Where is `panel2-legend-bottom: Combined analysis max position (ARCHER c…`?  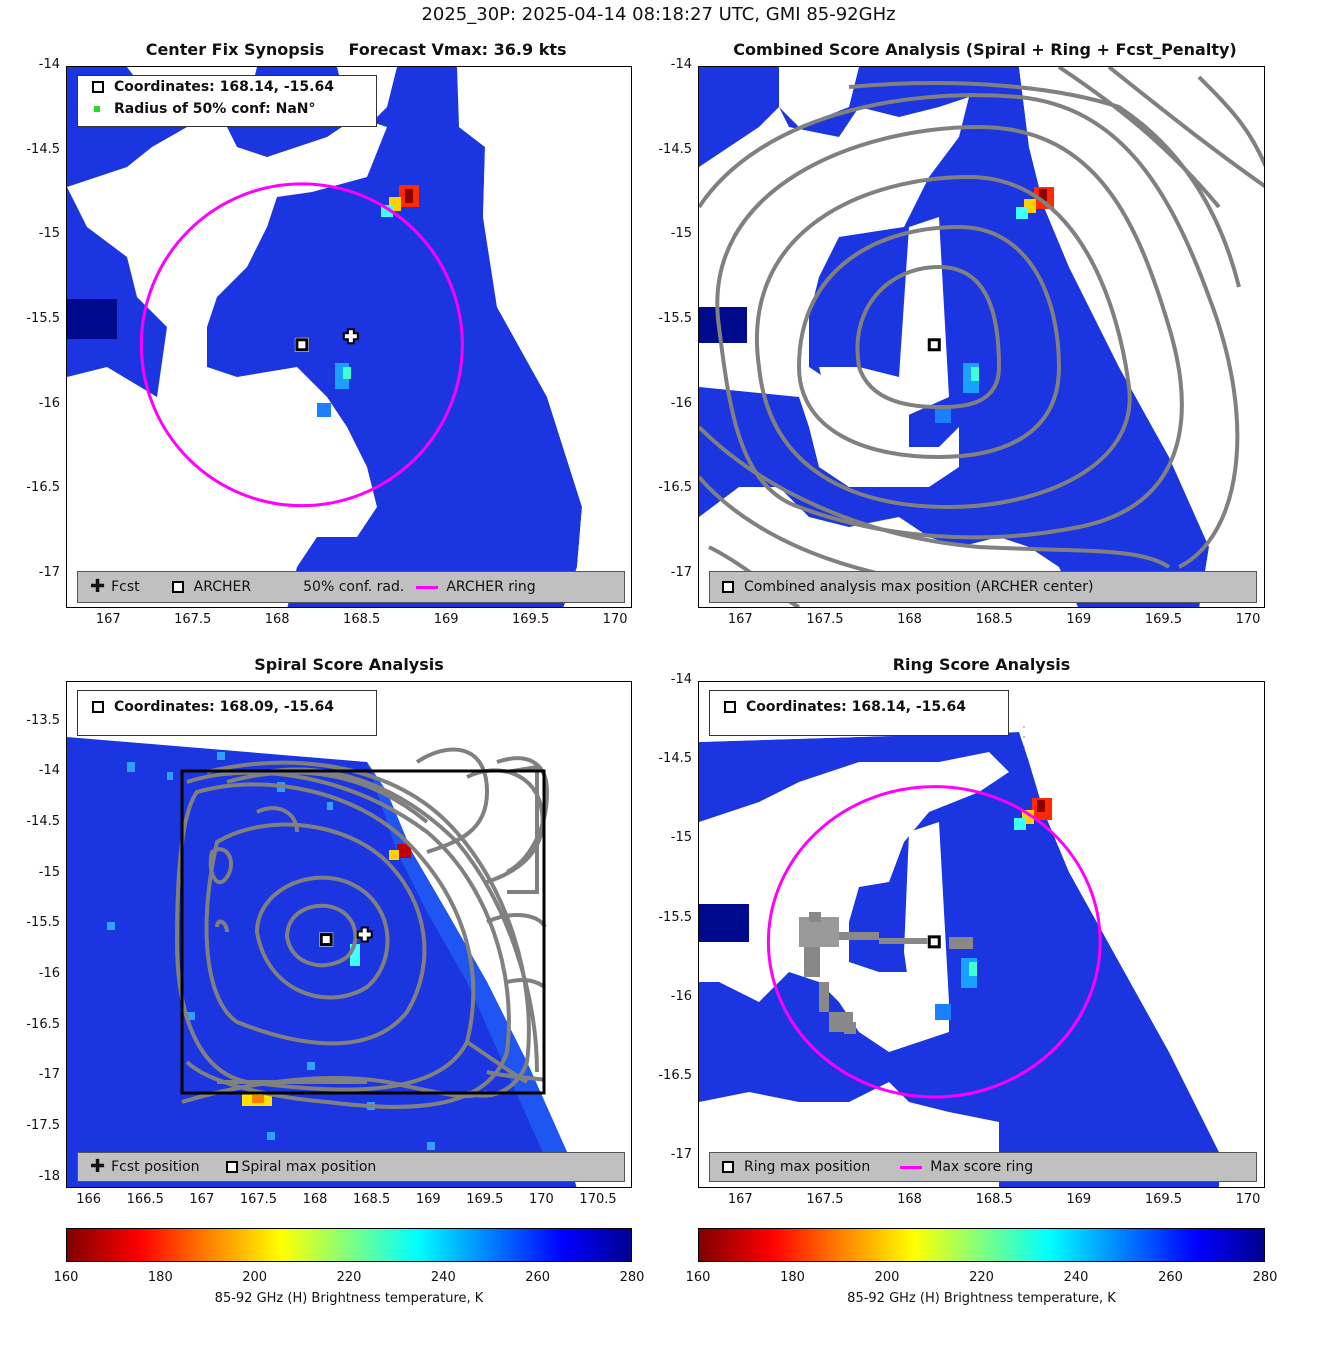 panel2-legend-bottom: Combined analysis max position (ARCHER c… is located at coordinates (983, 587).